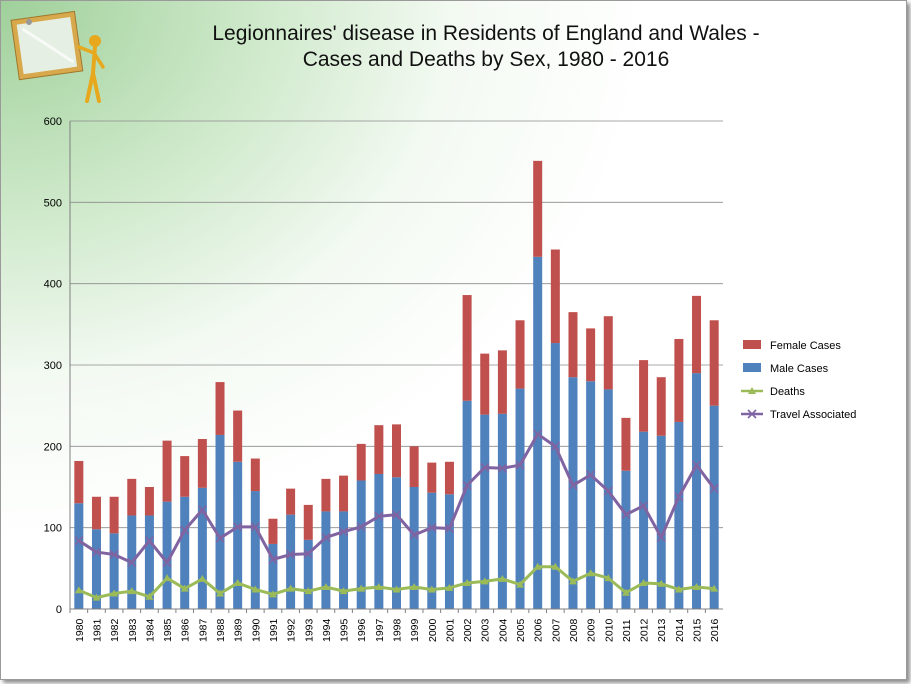 This screenshot has height=684, width=911. I want to click on x-tick-label: 2005, so click(521, 630).